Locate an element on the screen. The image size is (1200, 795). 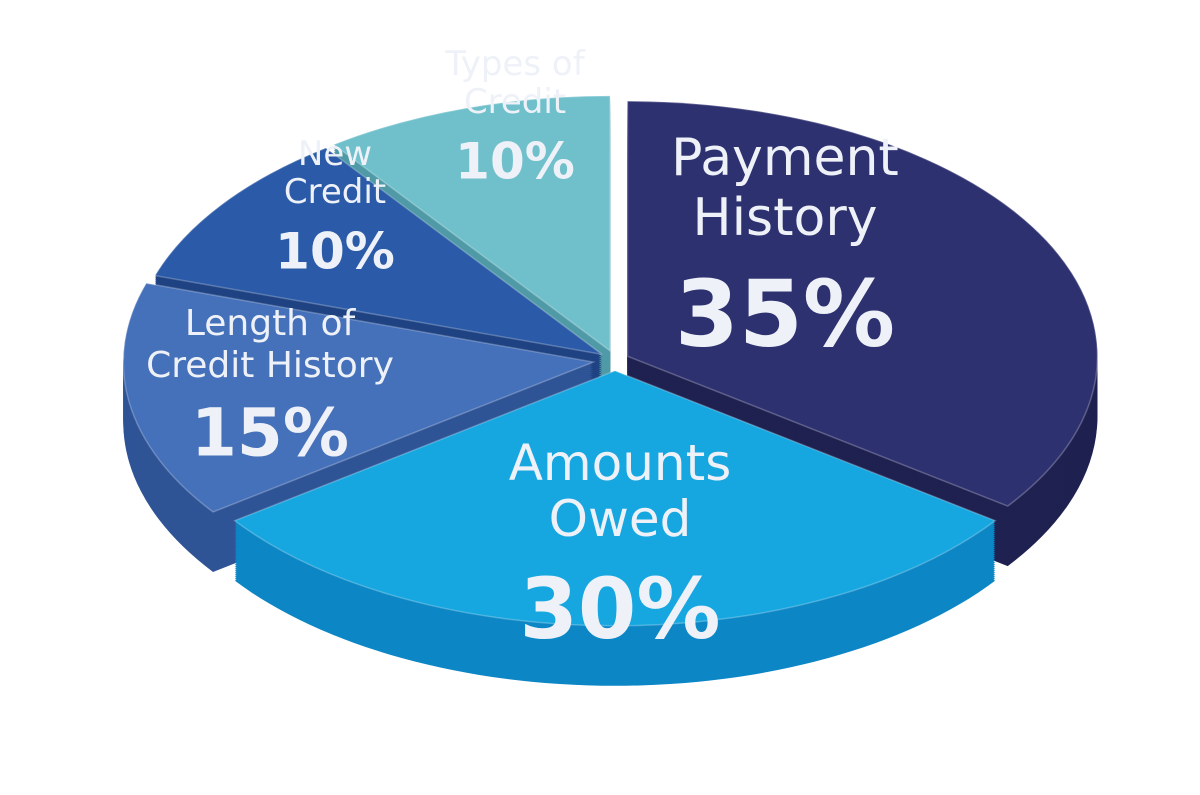
slice-label: History is located at coordinates (785, 218).